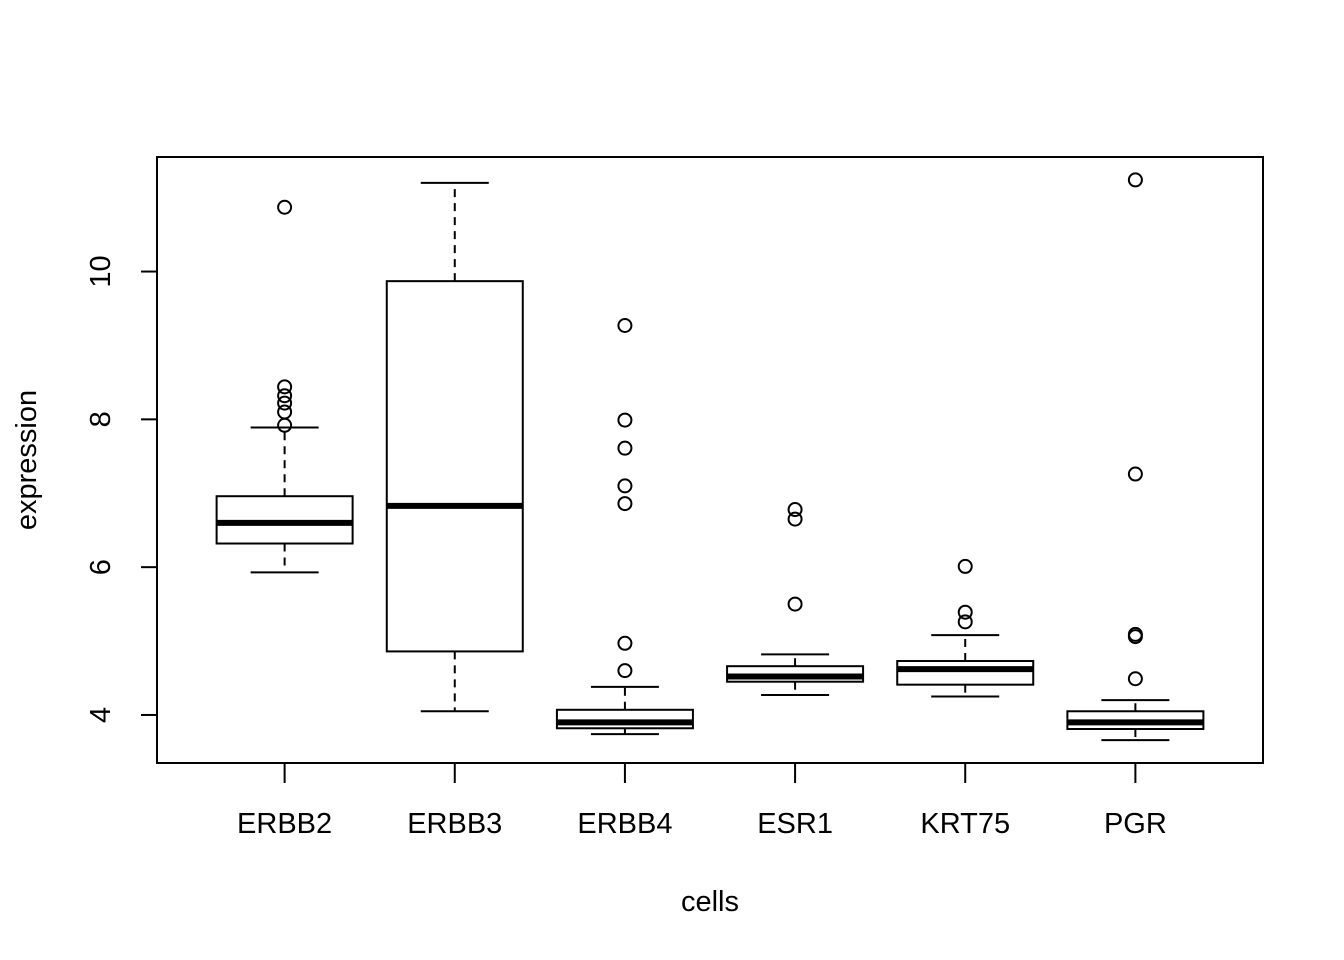 This screenshot has height=960, width=1344. I want to click on box-erbb3, so click(454, 447).